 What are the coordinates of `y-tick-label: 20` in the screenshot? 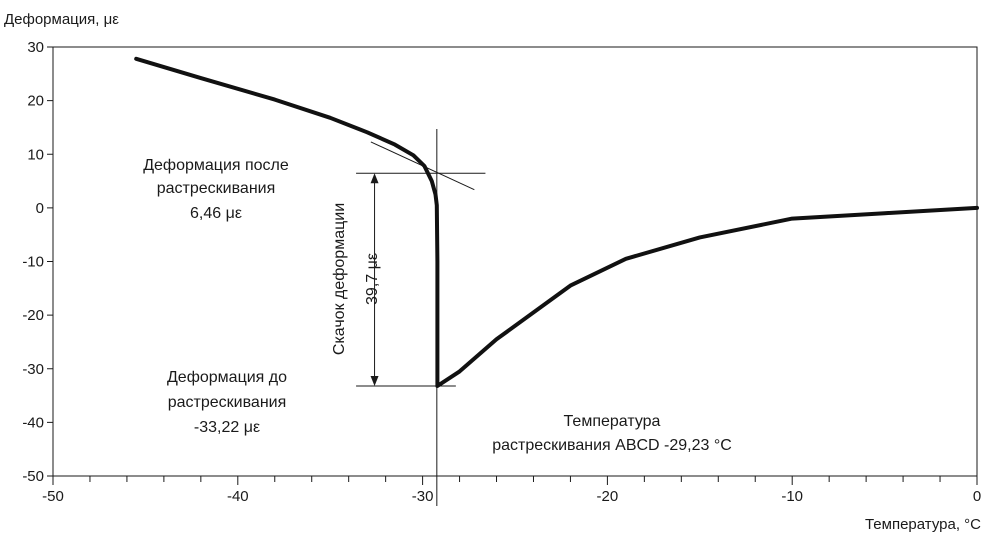 It's located at (35, 101).